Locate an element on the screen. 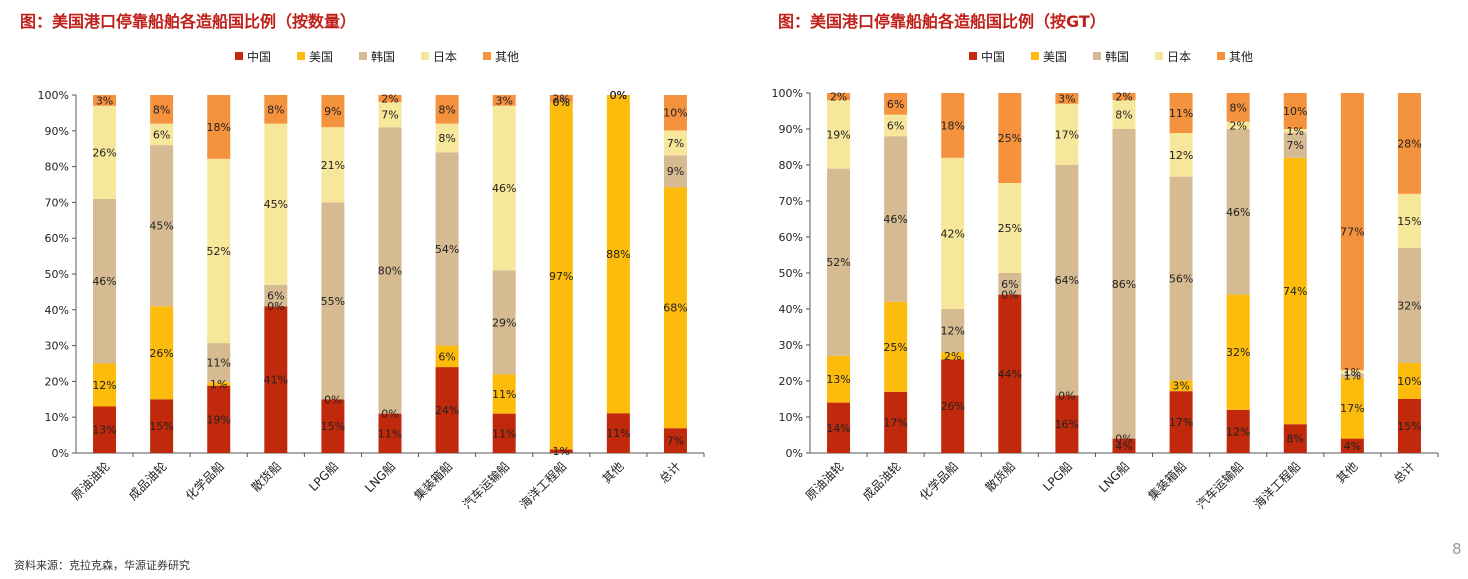 The height and width of the screenshot is (579, 1468). y-tick-label: 30% is located at coordinates (57, 346).